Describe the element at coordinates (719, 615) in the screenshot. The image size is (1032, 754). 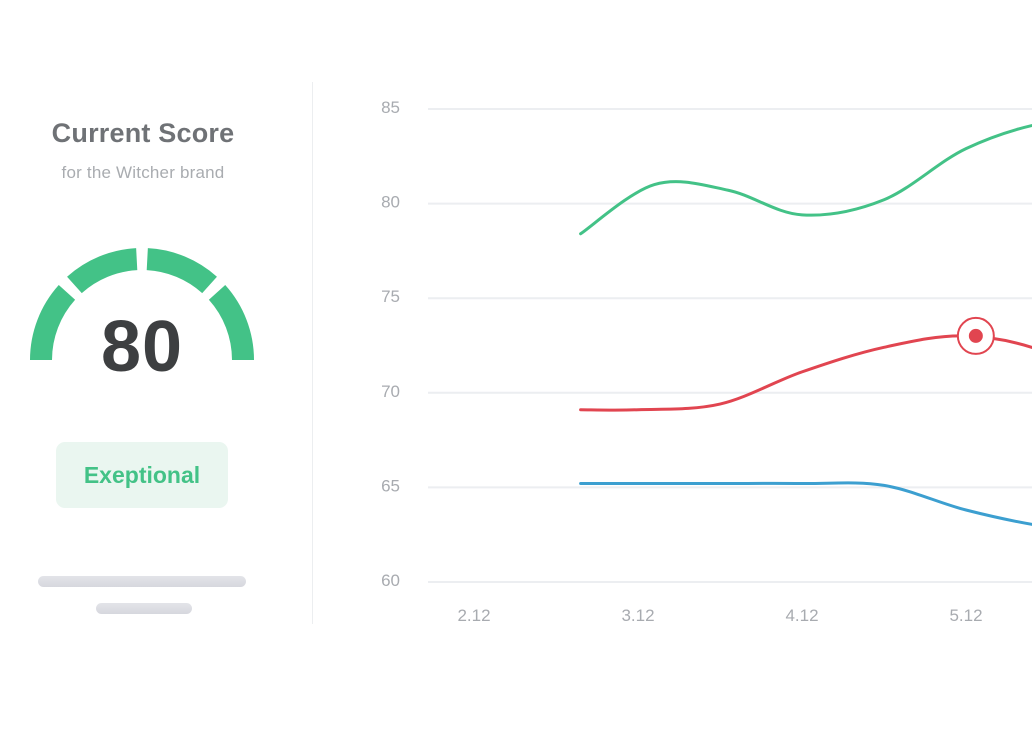
I see `x-axis-ticks: 2.12 3.12 4.12 5.12` at that location.